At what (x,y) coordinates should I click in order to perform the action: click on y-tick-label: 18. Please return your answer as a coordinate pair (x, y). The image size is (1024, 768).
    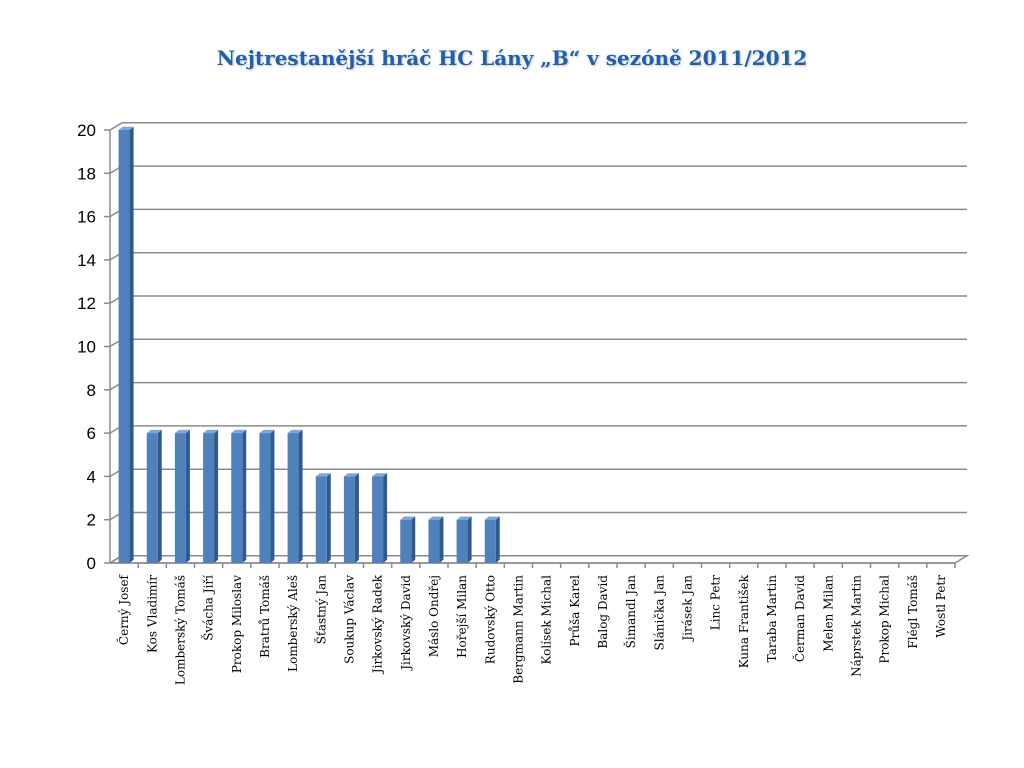
    Looking at the image, I should click on (86, 173).